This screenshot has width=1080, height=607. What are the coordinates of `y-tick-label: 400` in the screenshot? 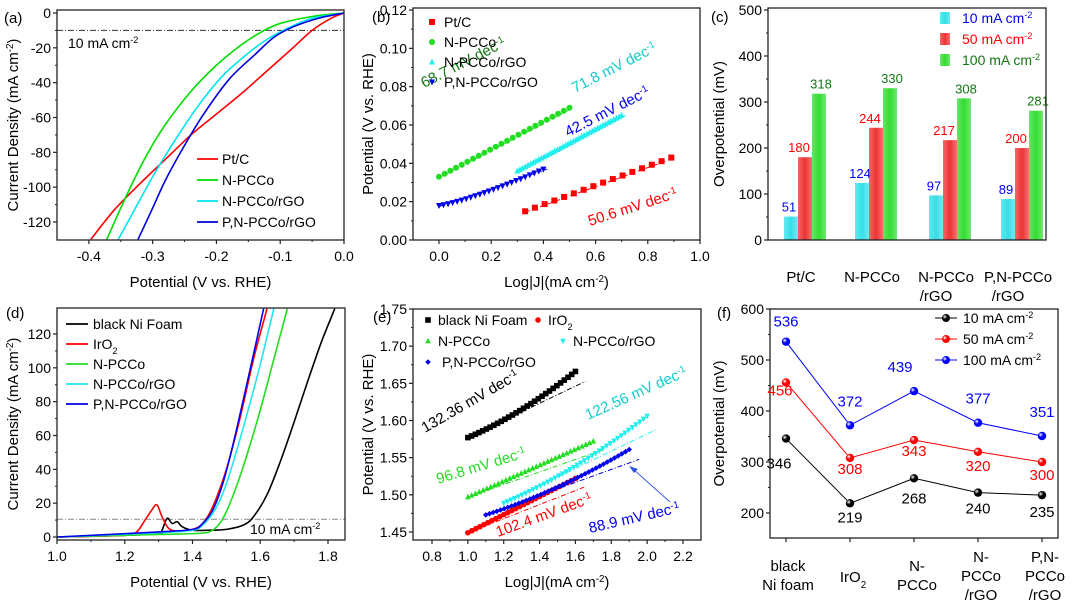 It's located at (753, 411).